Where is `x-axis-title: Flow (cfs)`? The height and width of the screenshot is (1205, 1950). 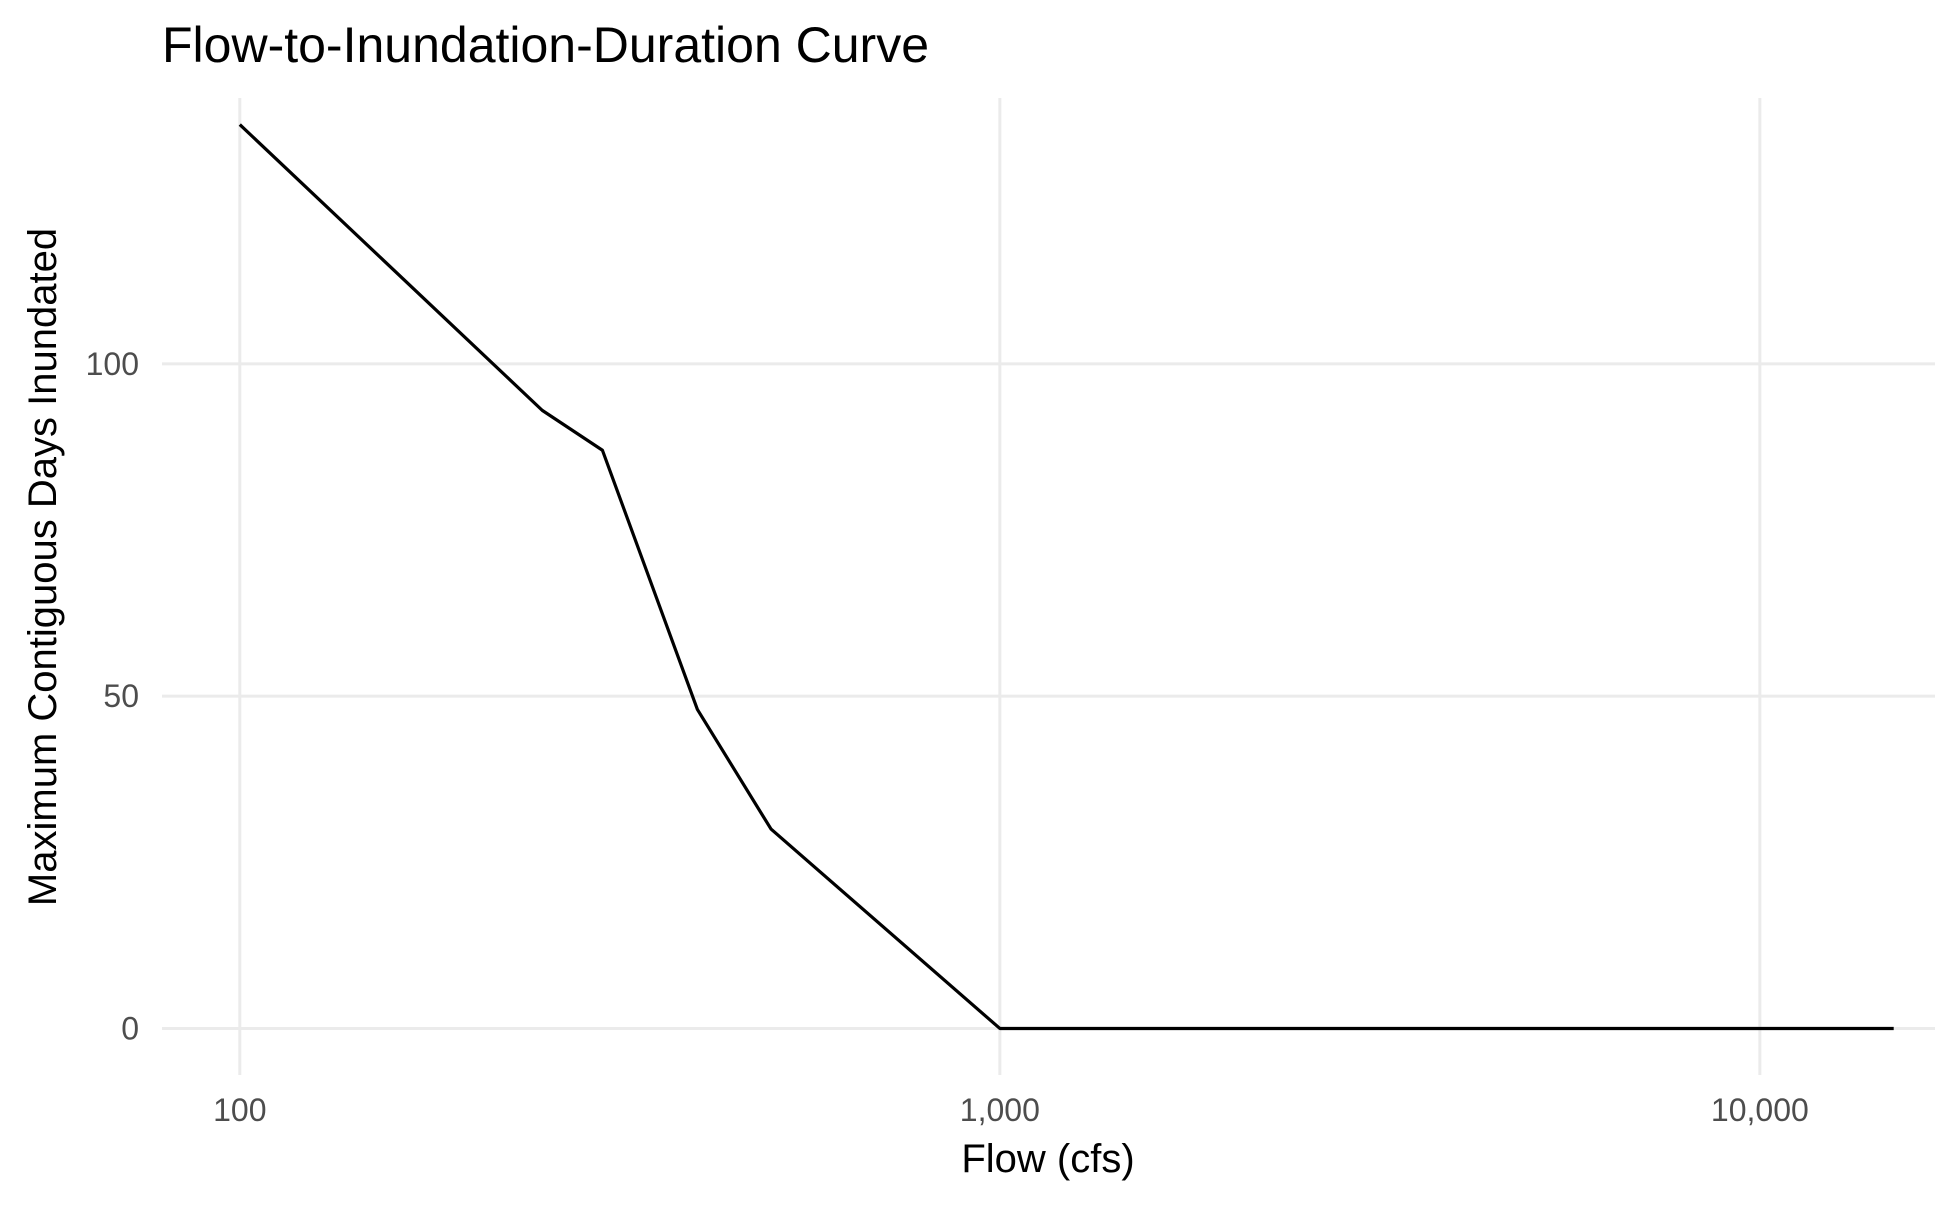 x-axis-title: Flow (cfs) is located at coordinates (1047, 1159).